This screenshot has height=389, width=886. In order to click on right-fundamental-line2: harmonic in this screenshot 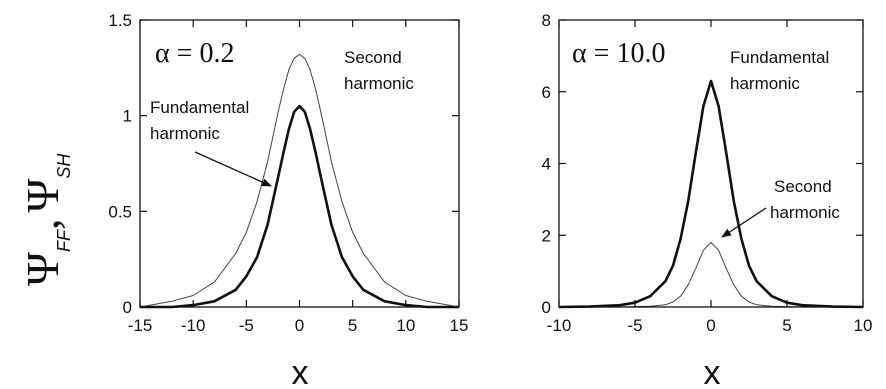, I will do `click(765, 83)`.